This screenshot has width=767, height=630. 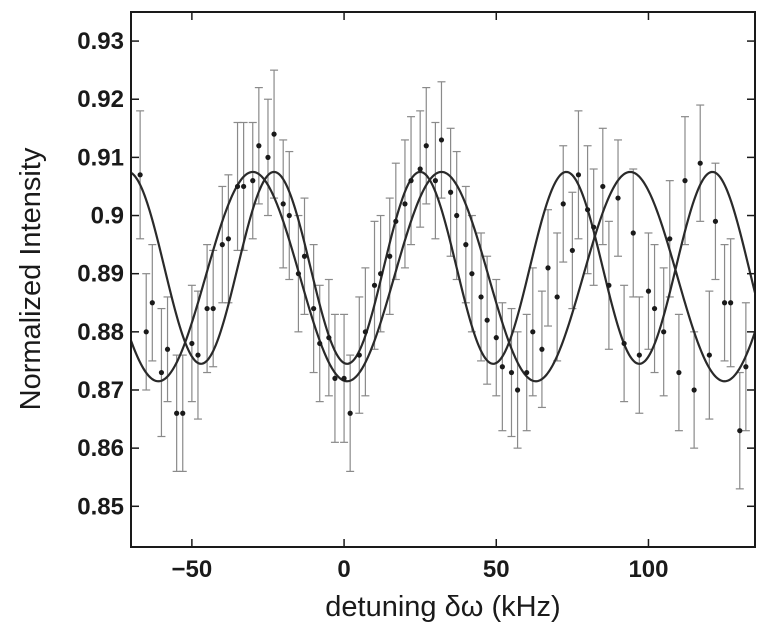 I want to click on y-tick-label-3: 0.87, so click(x=100, y=390).